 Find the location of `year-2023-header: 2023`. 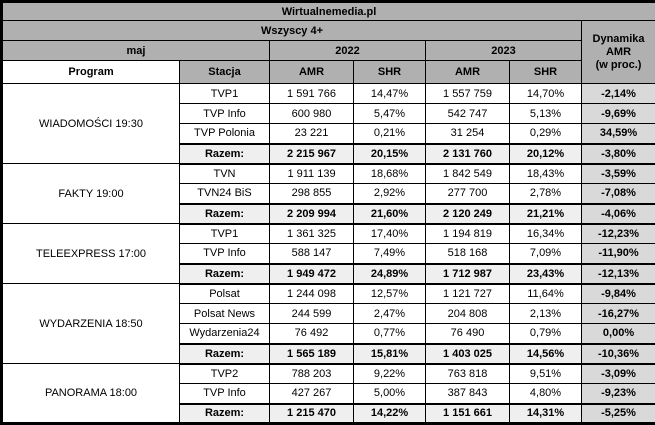

year-2023-header: 2023 is located at coordinates (504, 51).